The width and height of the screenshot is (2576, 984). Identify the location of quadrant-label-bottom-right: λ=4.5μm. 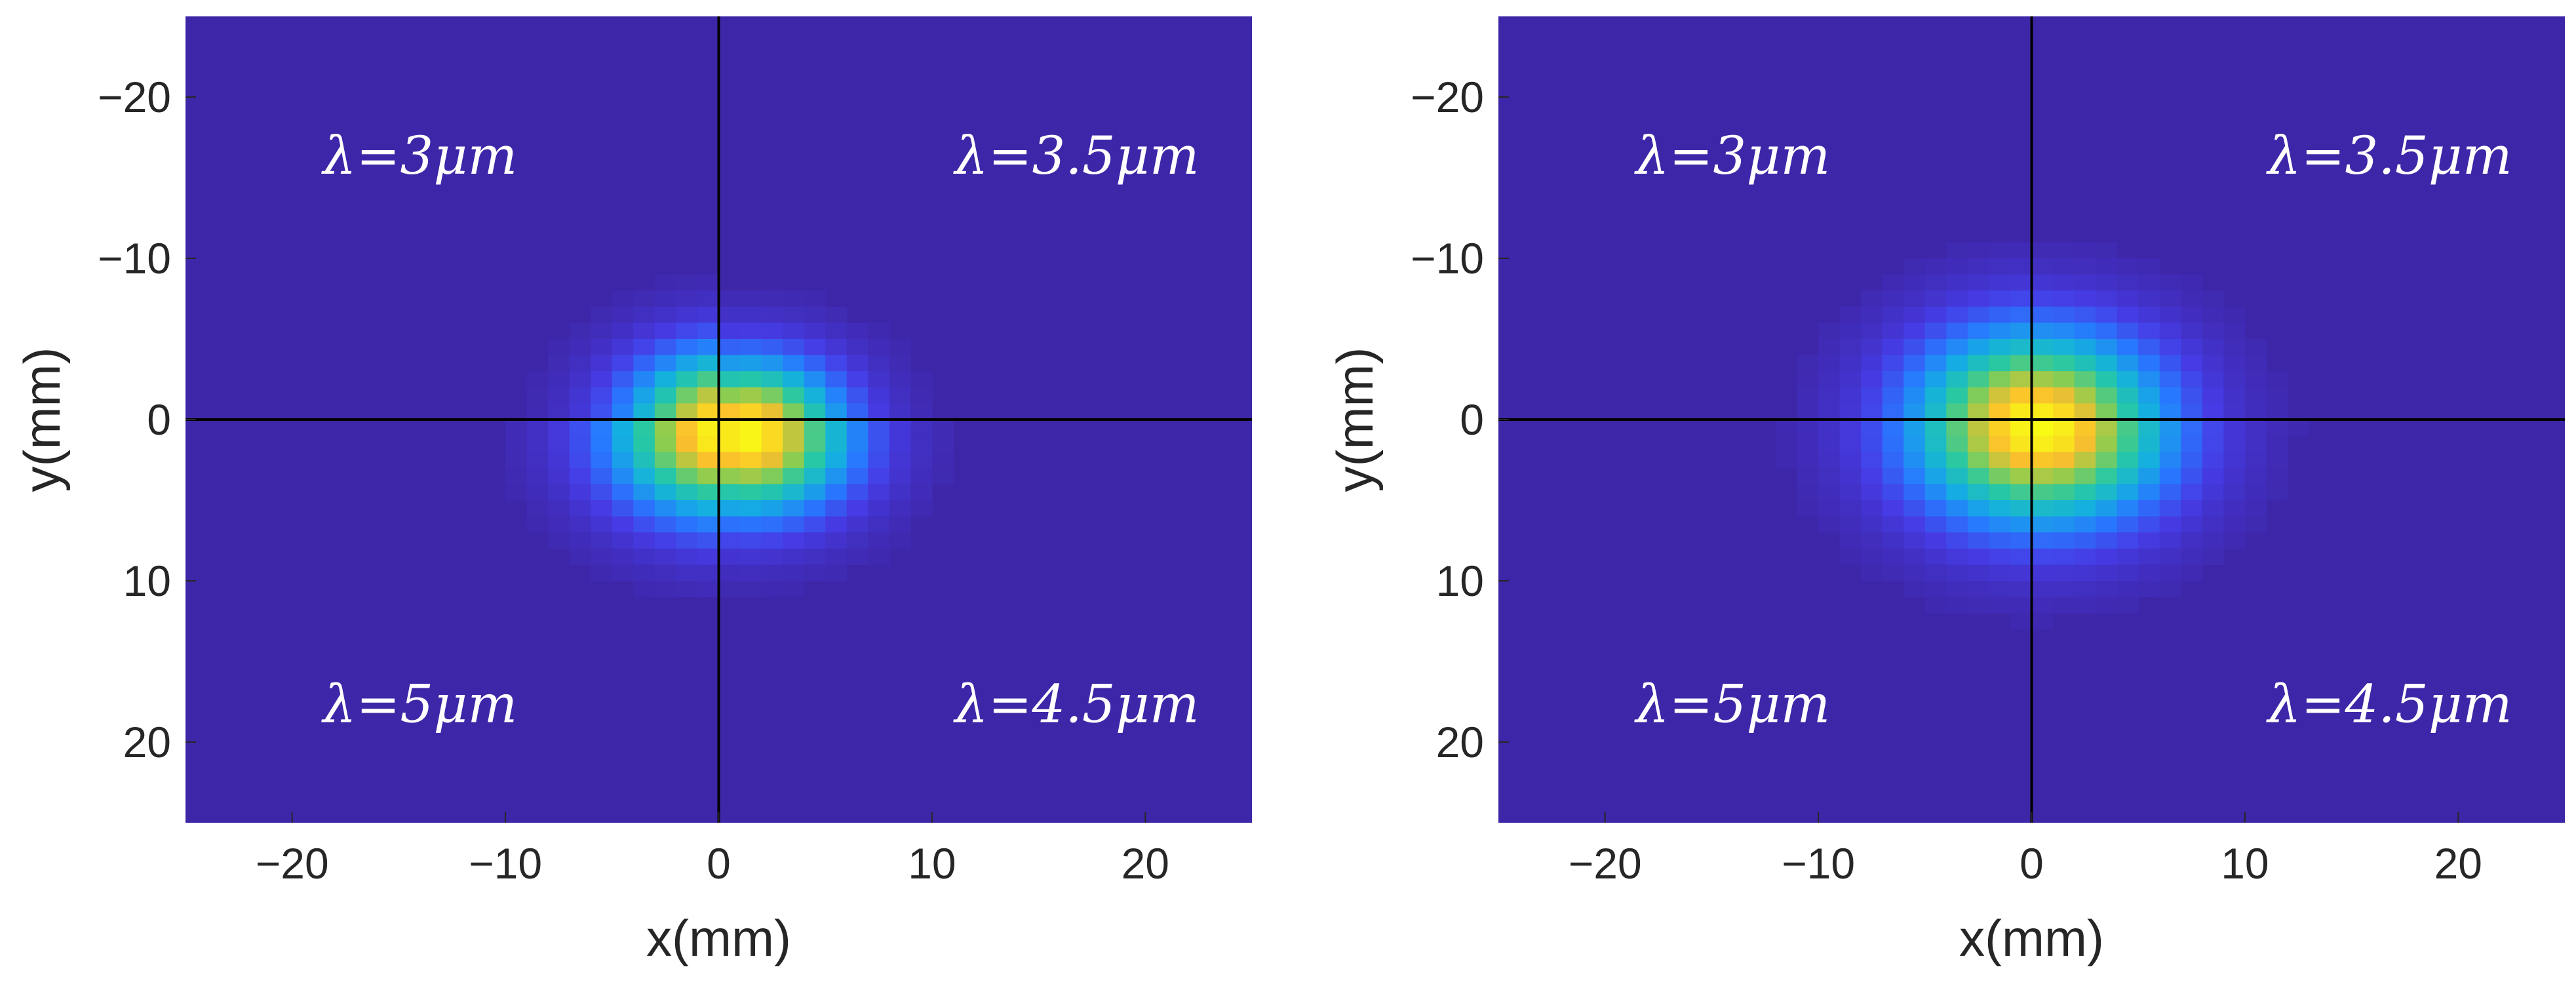
(2389, 703).